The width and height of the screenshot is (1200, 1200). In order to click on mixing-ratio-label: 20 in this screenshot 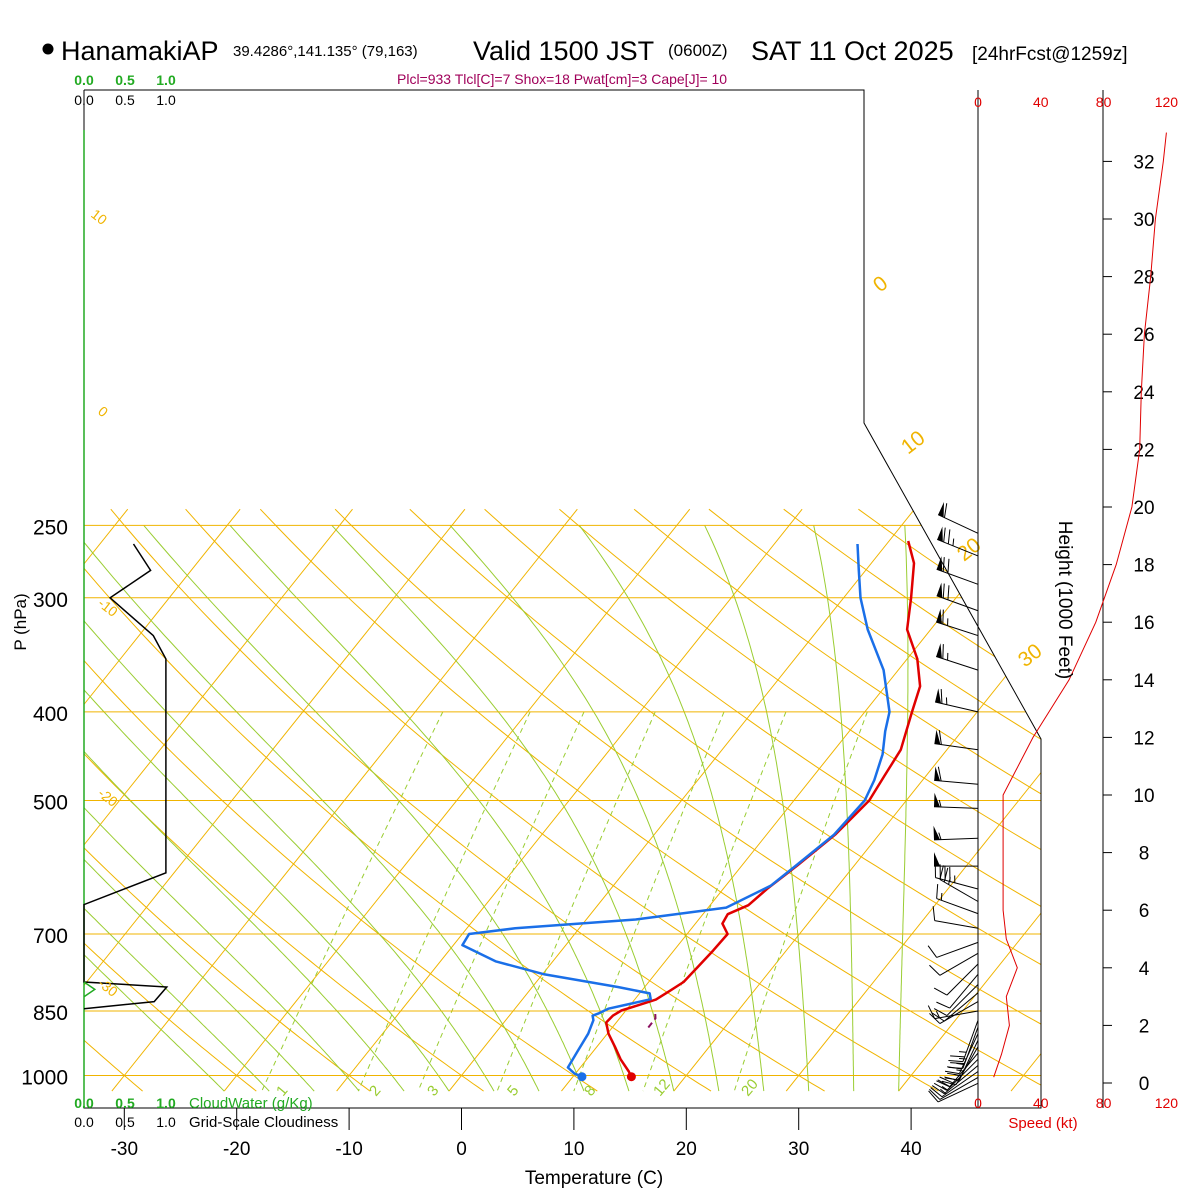, I will do `click(750, 1088)`.